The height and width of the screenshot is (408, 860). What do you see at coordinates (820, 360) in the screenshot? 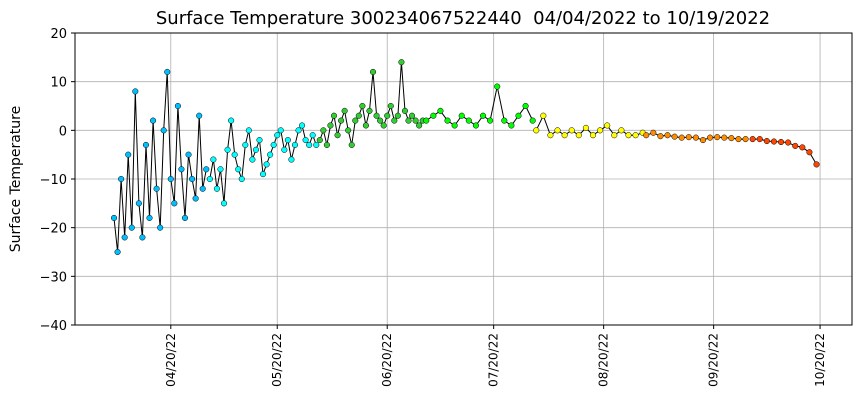
I see `x-tick-label: 10/20/22` at bounding box center [820, 360].